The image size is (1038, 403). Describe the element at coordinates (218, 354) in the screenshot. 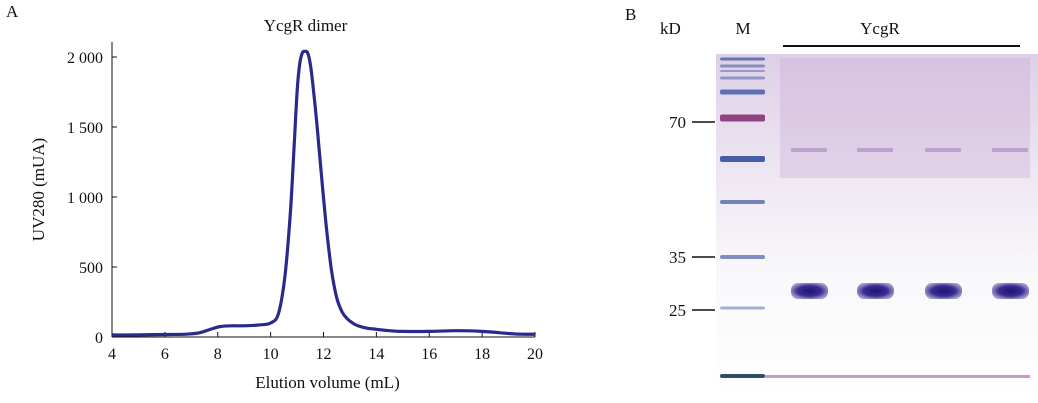

I see `x-tick-label: 8` at that location.